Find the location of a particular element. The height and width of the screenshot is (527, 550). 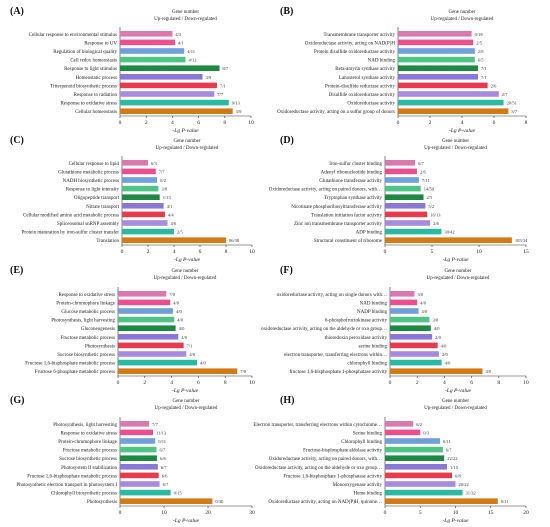

x-tick-label: 30 is located at coordinates (252, 513).